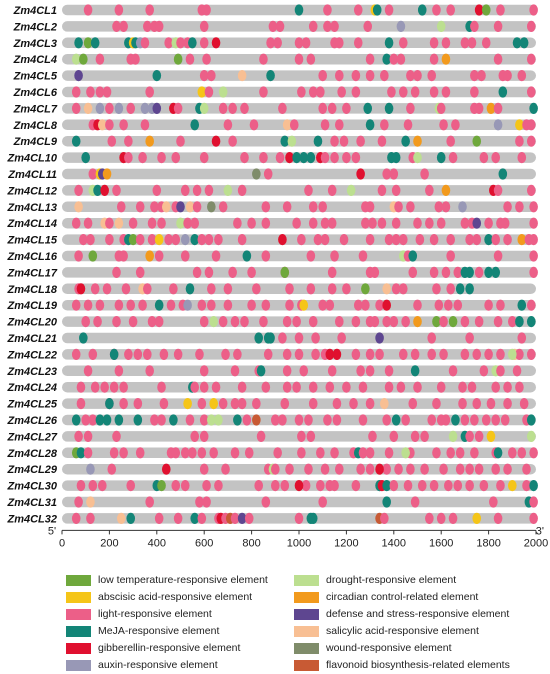 The height and width of the screenshot is (674, 550). Describe the element at coordinates (299, 543) in the screenshot. I see `x-tick-label: 1000` at that location.